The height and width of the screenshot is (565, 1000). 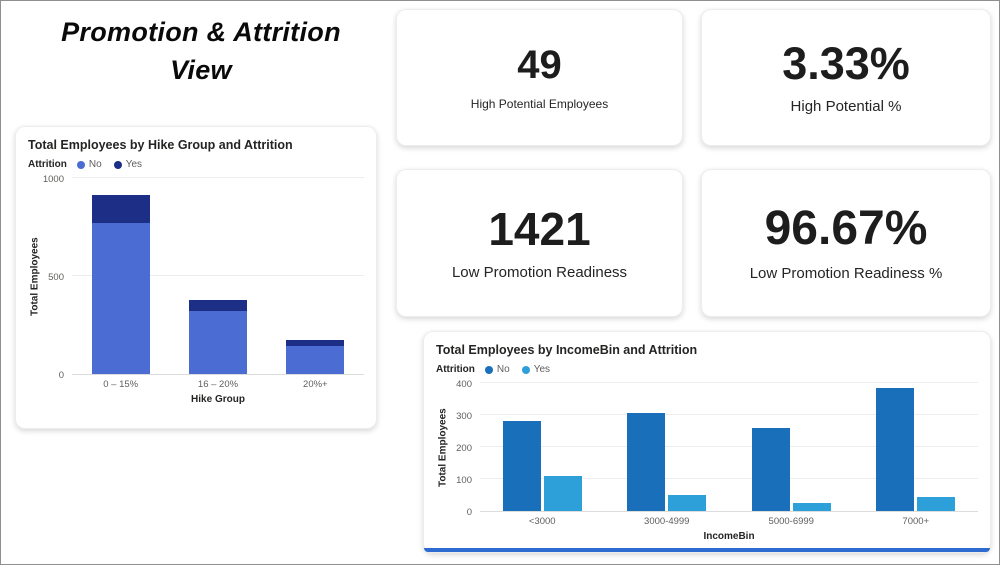 I want to click on y-axis: 0 100 200 300 400, so click(x=465, y=447).